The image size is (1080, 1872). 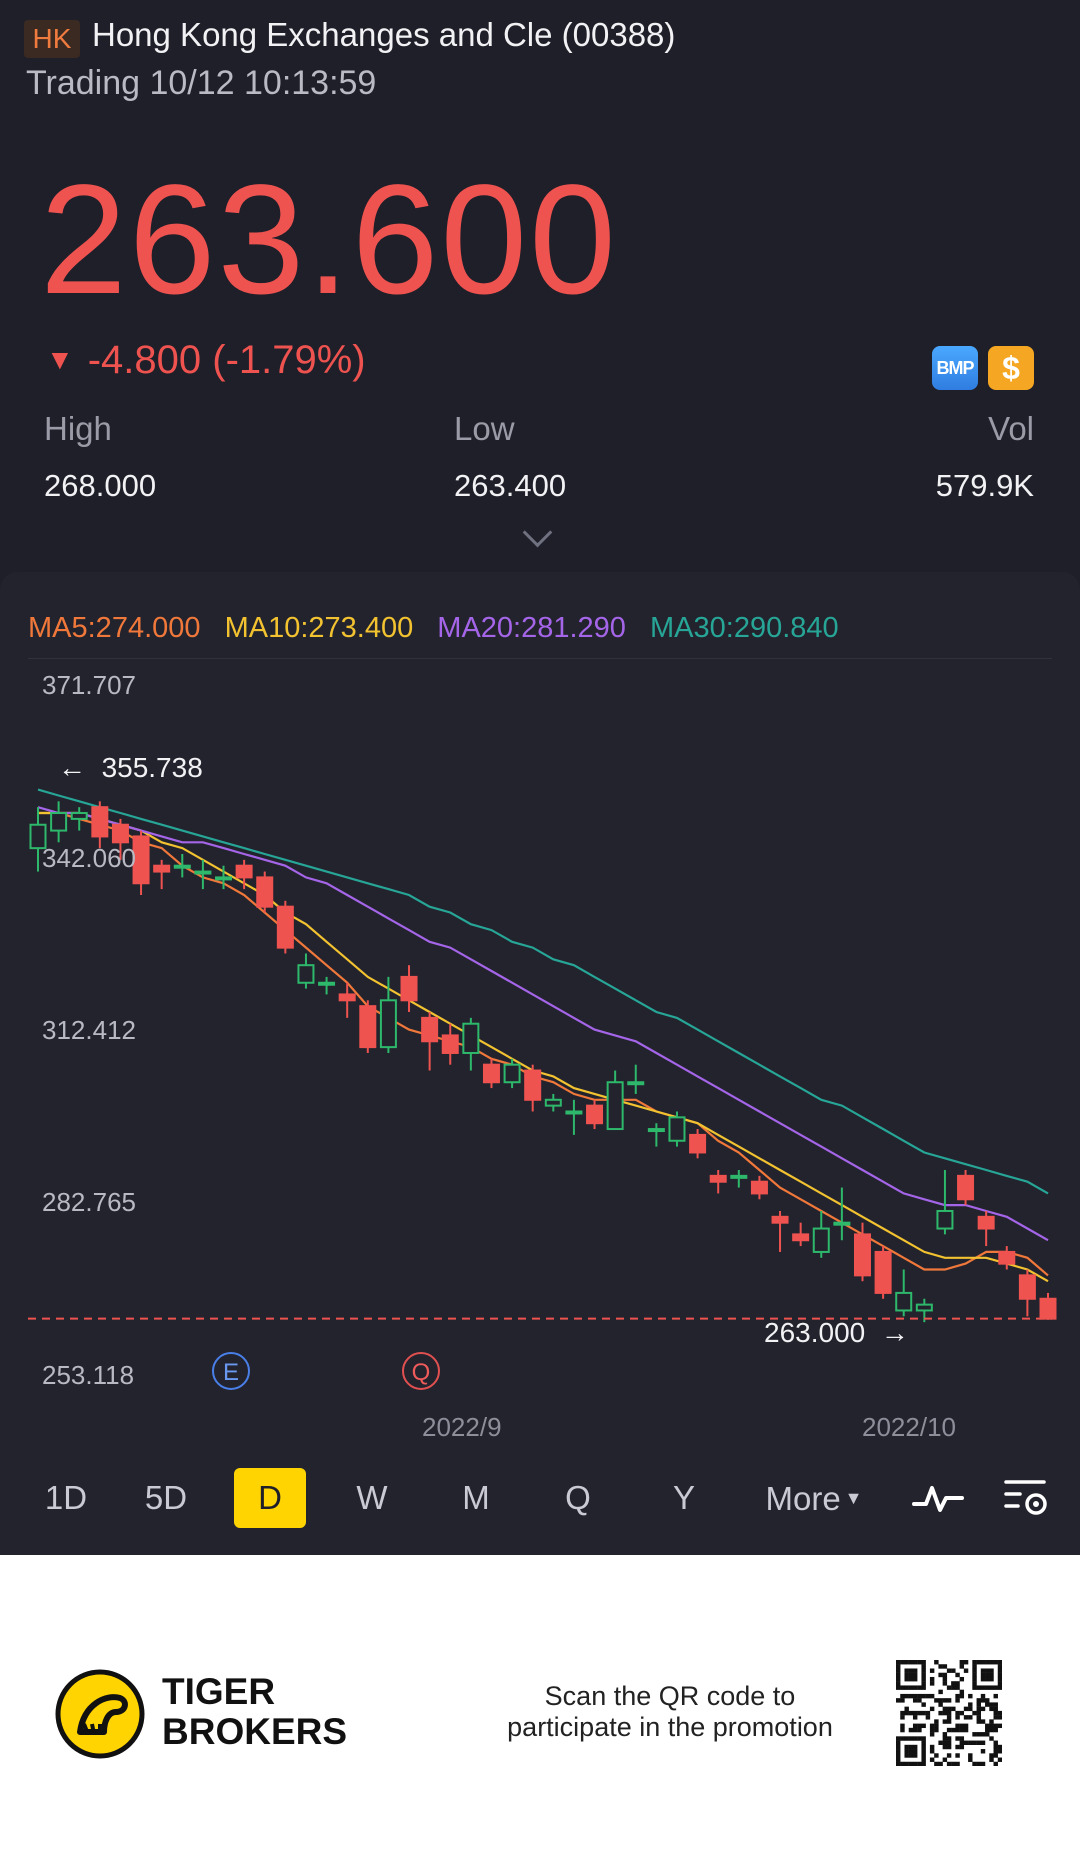 I want to click on tab-1d: 1D, so click(x=66, y=1497).